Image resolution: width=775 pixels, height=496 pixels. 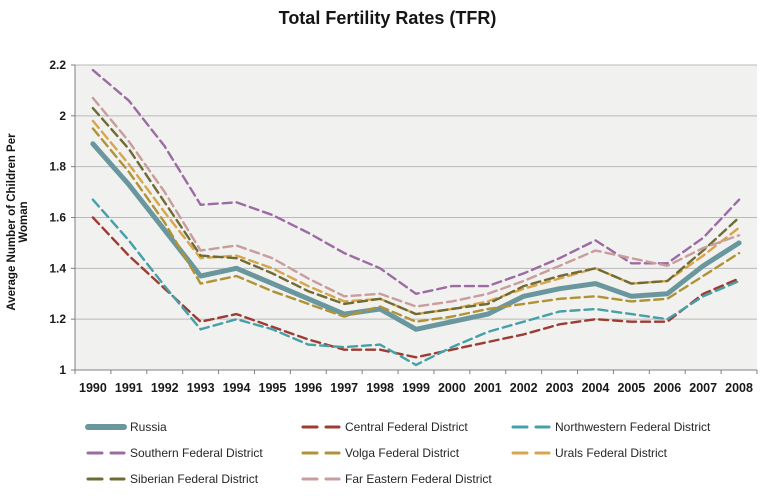 What do you see at coordinates (402, 453) in the screenshot?
I see `legend-label: Volga Federal District` at bounding box center [402, 453].